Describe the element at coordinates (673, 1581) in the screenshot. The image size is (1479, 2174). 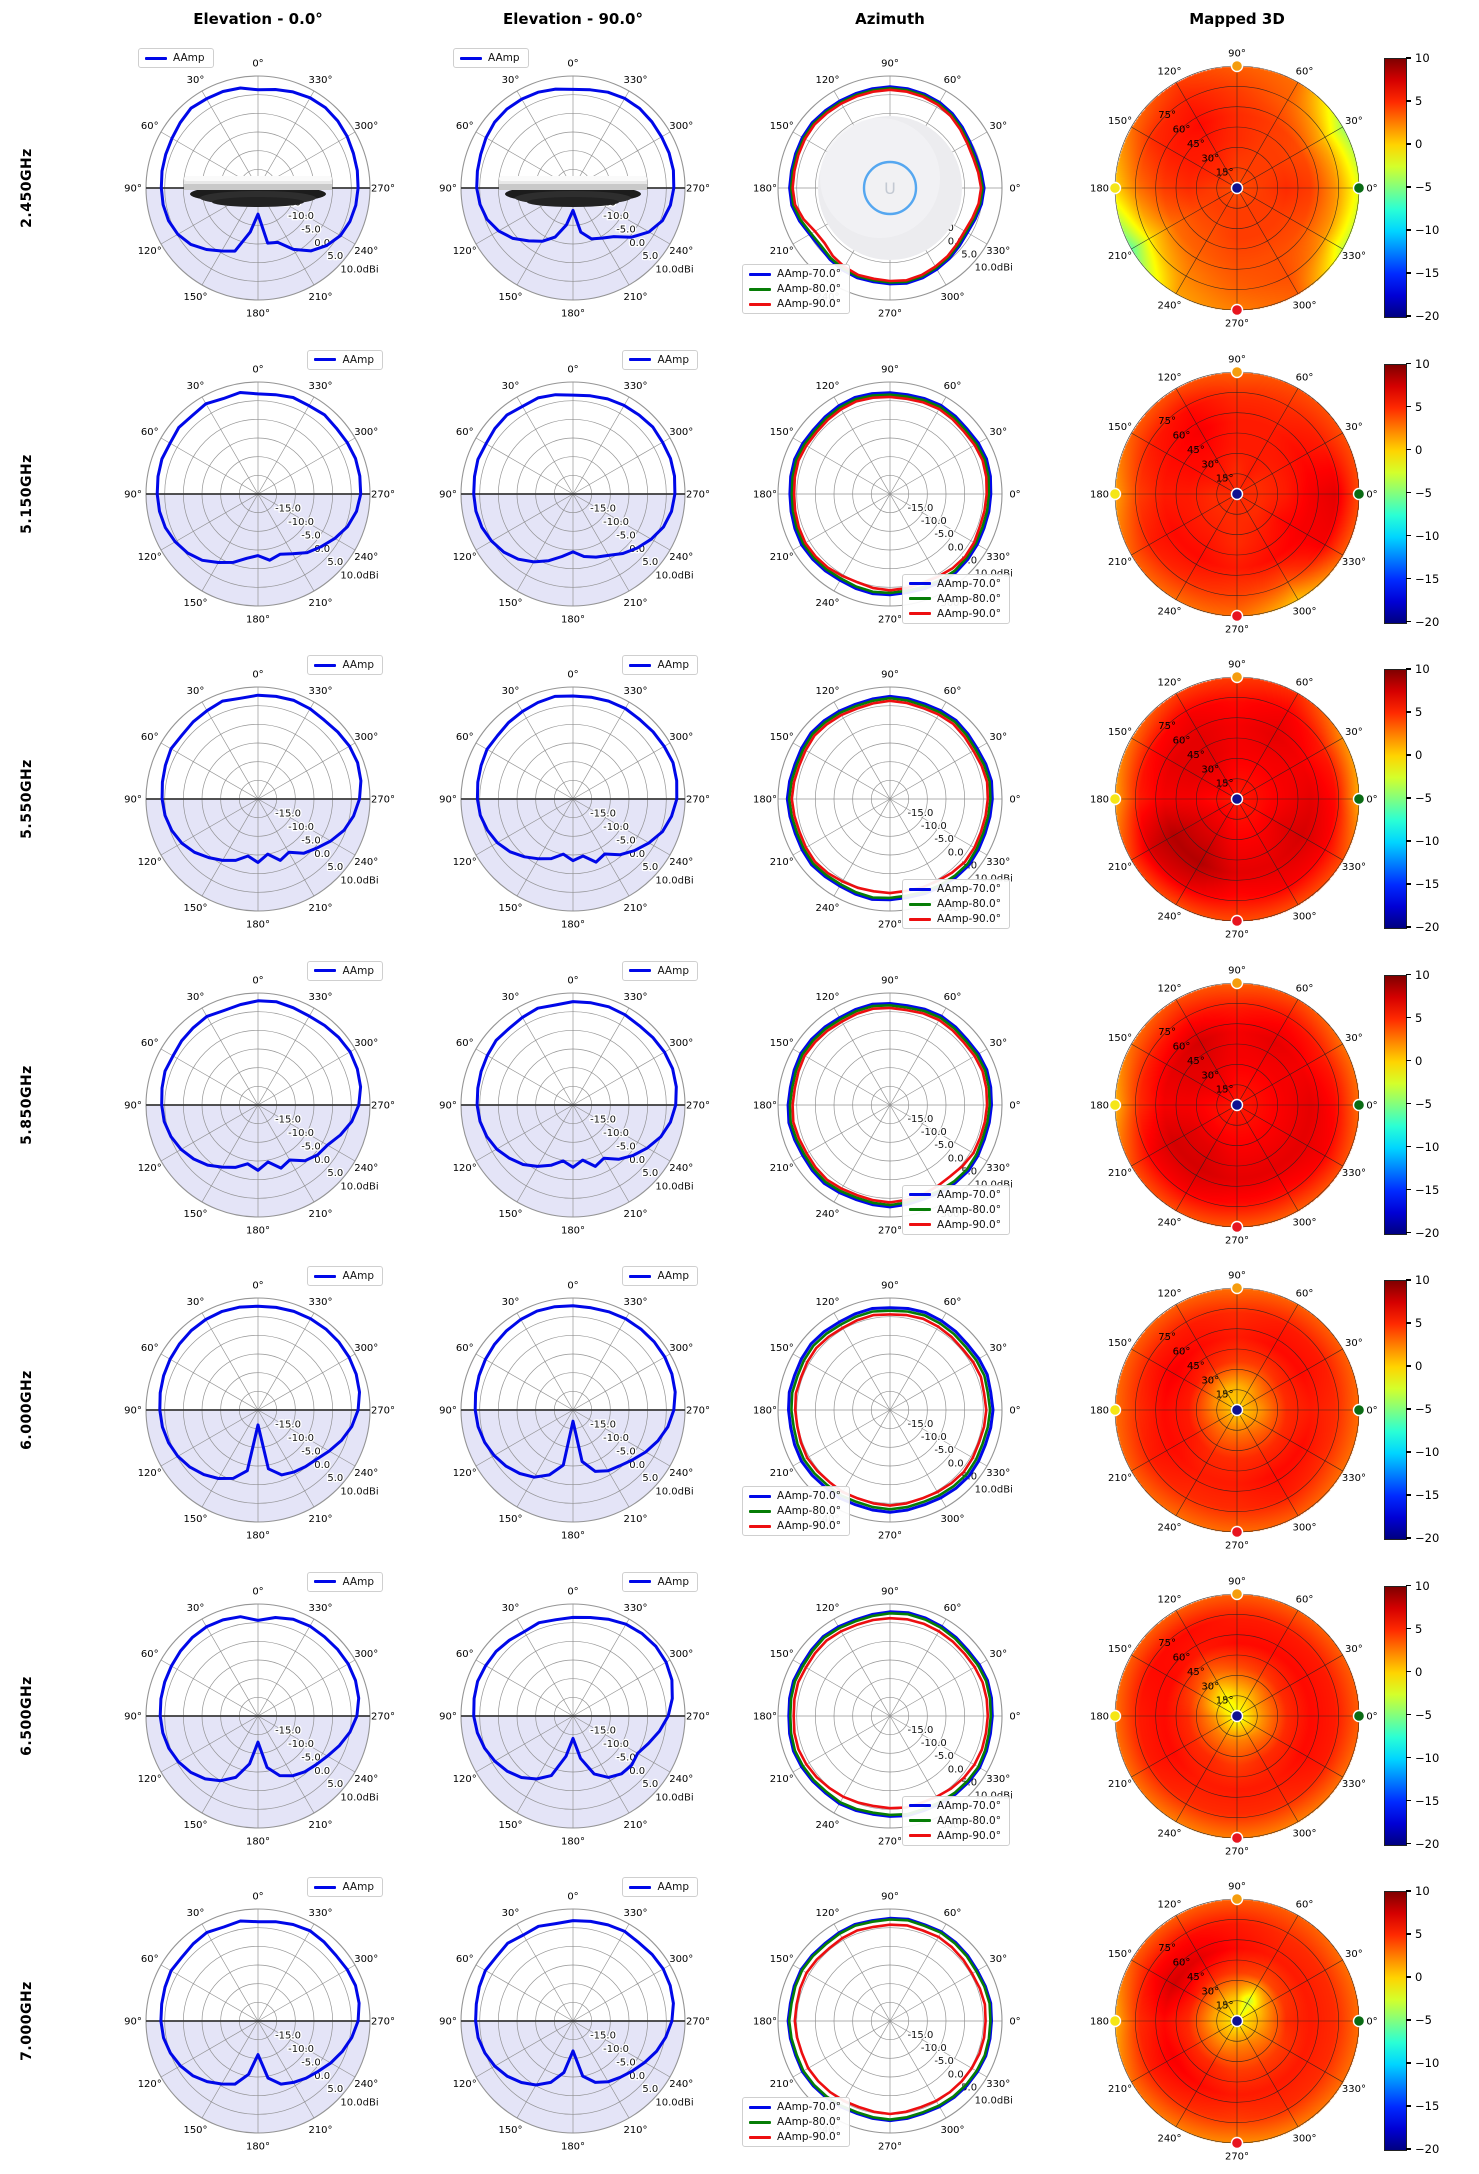
I see `legend-label: AAmp` at that location.